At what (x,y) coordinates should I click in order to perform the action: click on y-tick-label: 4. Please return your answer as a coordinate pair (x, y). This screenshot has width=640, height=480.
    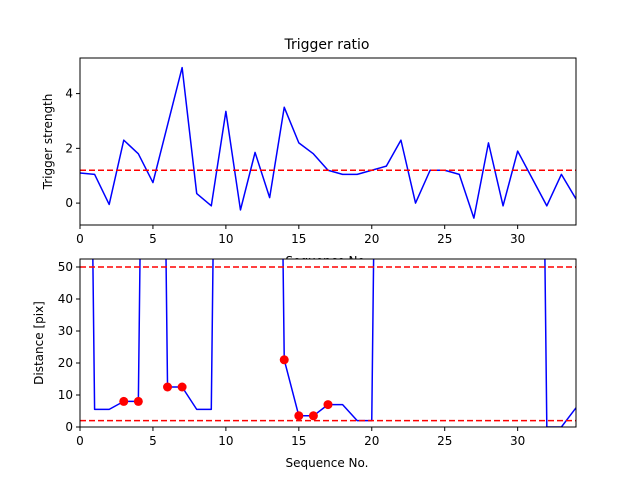
    Looking at the image, I should click on (69, 94).